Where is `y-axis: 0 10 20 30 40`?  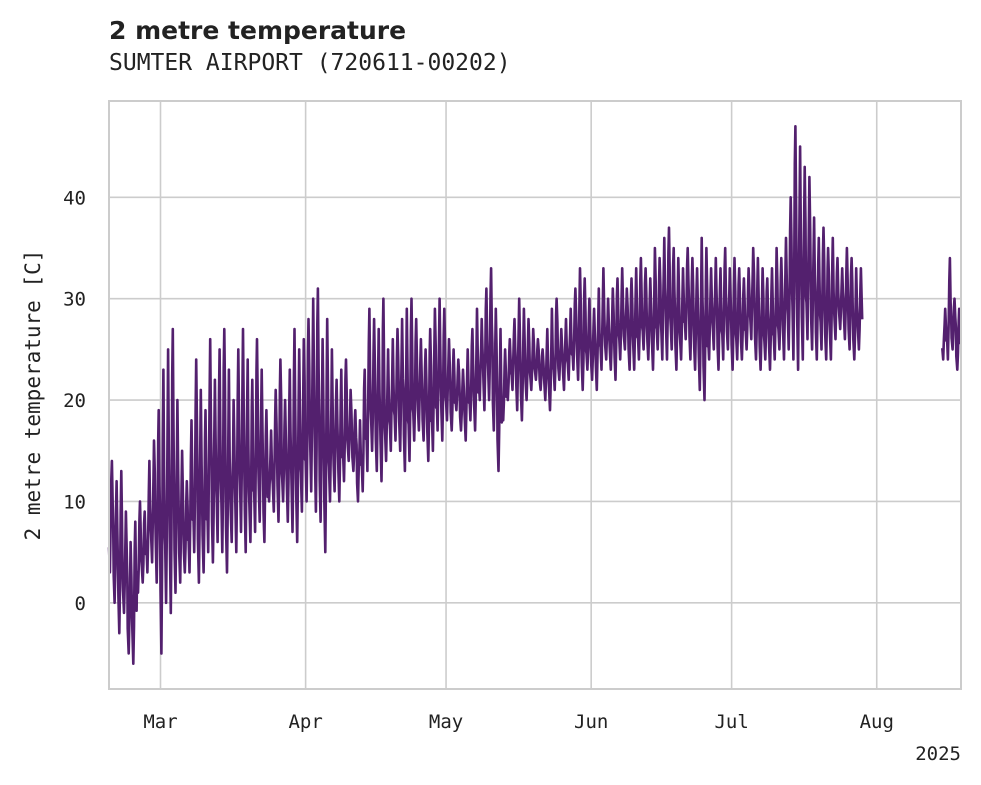
y-axis: 0 10 20 30 40 is located at coordinates (74, 401).